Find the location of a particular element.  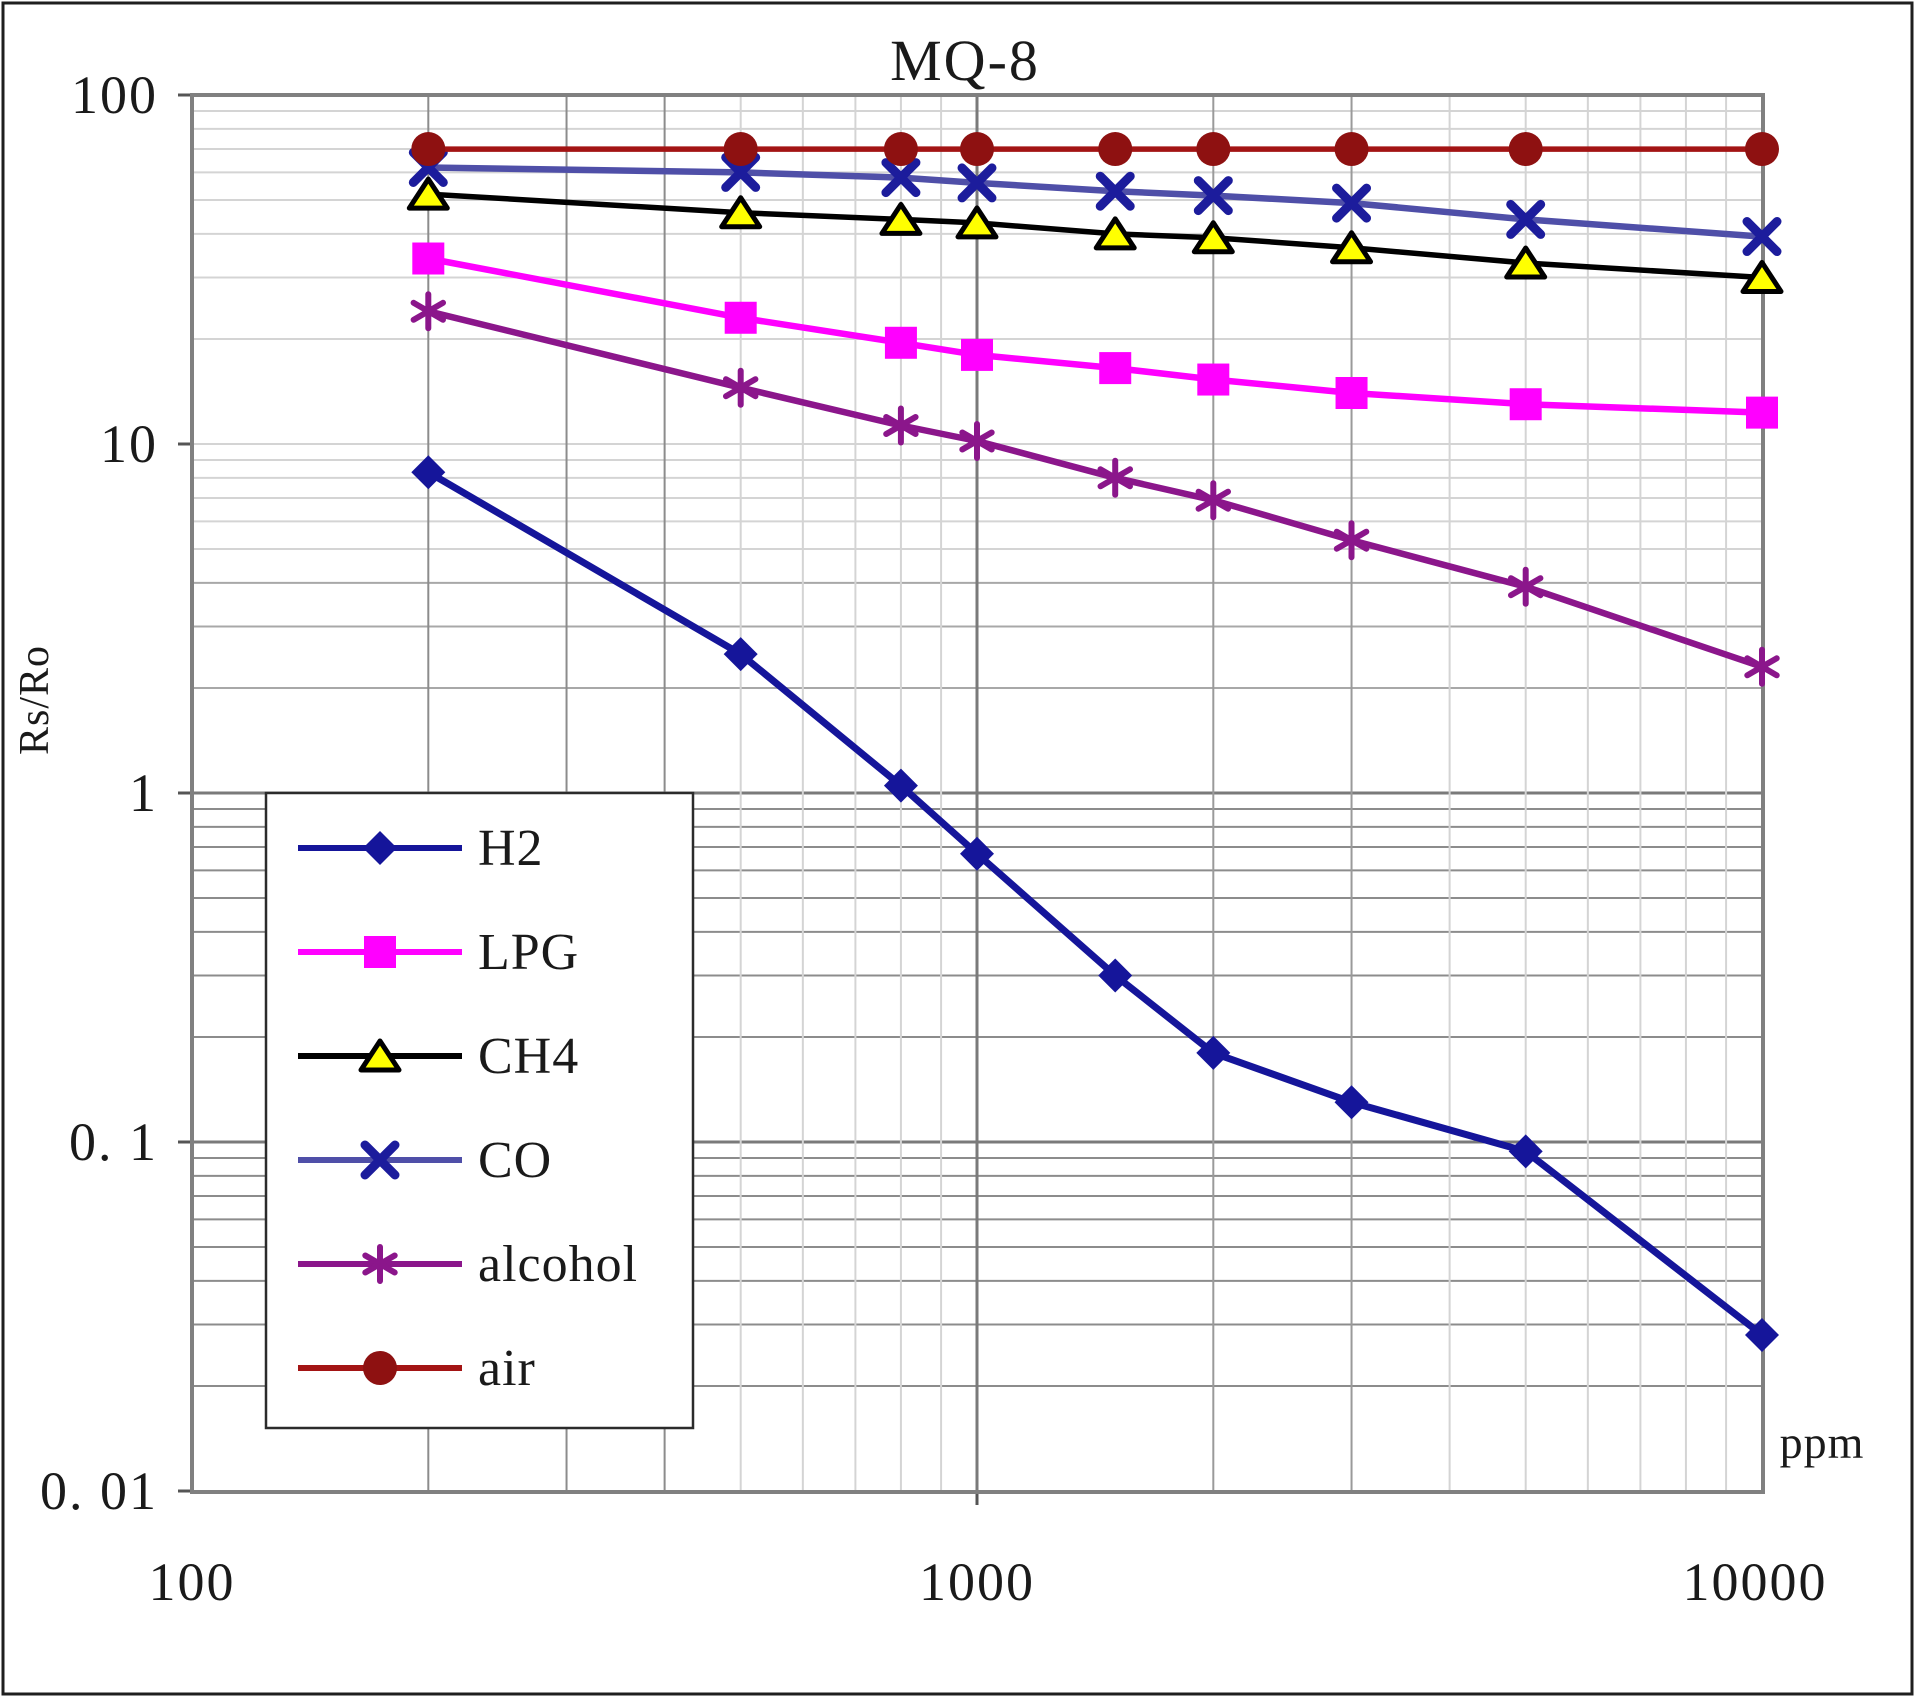

x-tick-label-100: 100 is located at coordinates (192, 1582).